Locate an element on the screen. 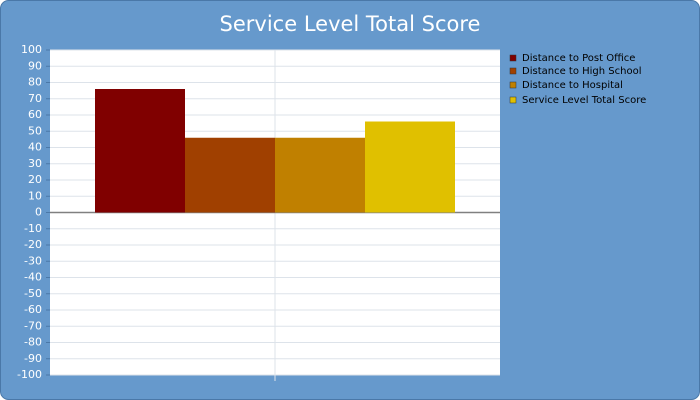 The image size is (700, 400). y-tick-label: 0 is located at coordinates (38, 212).